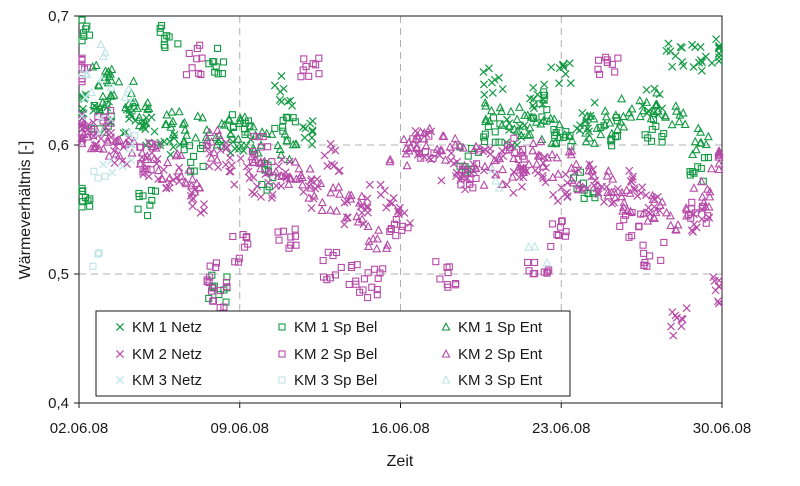 This screenshot has width=800, height=486. What do you see at coordinates (333, 353) in the screenshot?
I see `legend-box` at bounding box center [333, 353].